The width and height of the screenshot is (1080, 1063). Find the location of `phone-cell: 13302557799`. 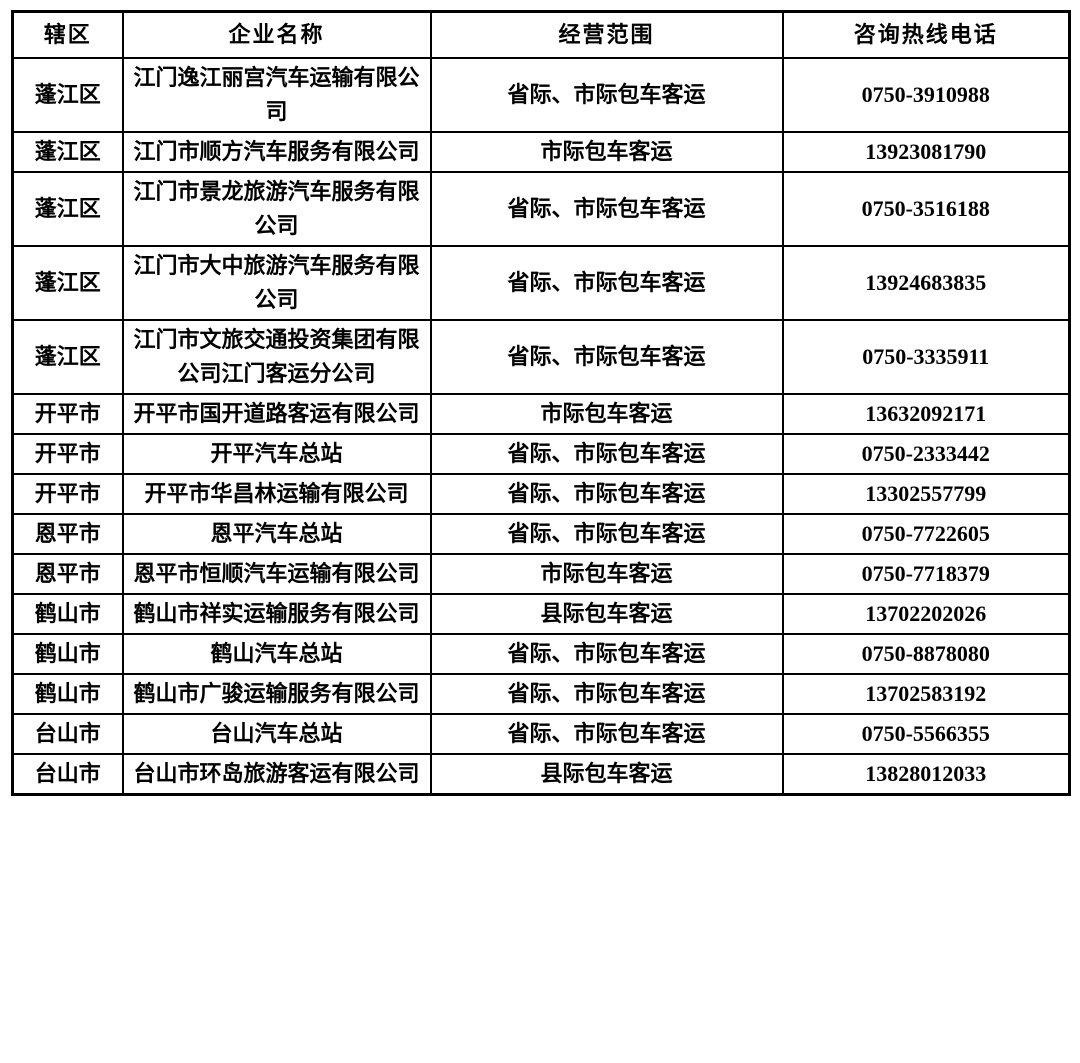

phone-cell: 13302557799 is located at coordinates (926, 494).